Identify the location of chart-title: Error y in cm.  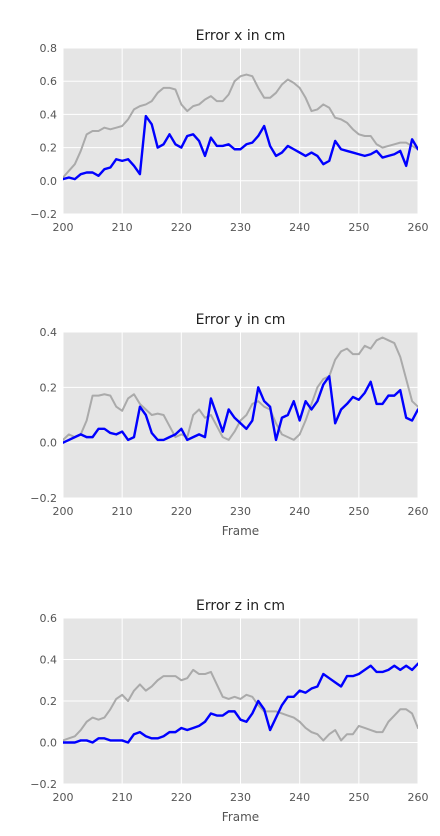
(241, 320).